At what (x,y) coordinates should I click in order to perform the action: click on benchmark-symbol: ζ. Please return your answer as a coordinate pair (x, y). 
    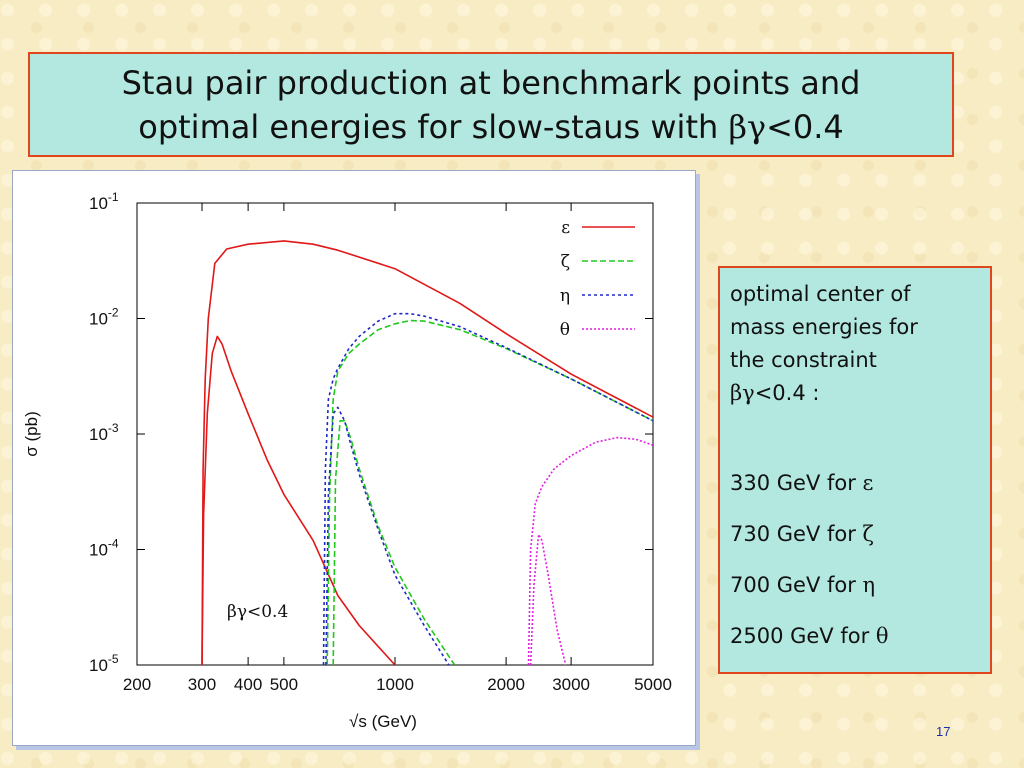
    Looking at the image, I should click on (868, 534).